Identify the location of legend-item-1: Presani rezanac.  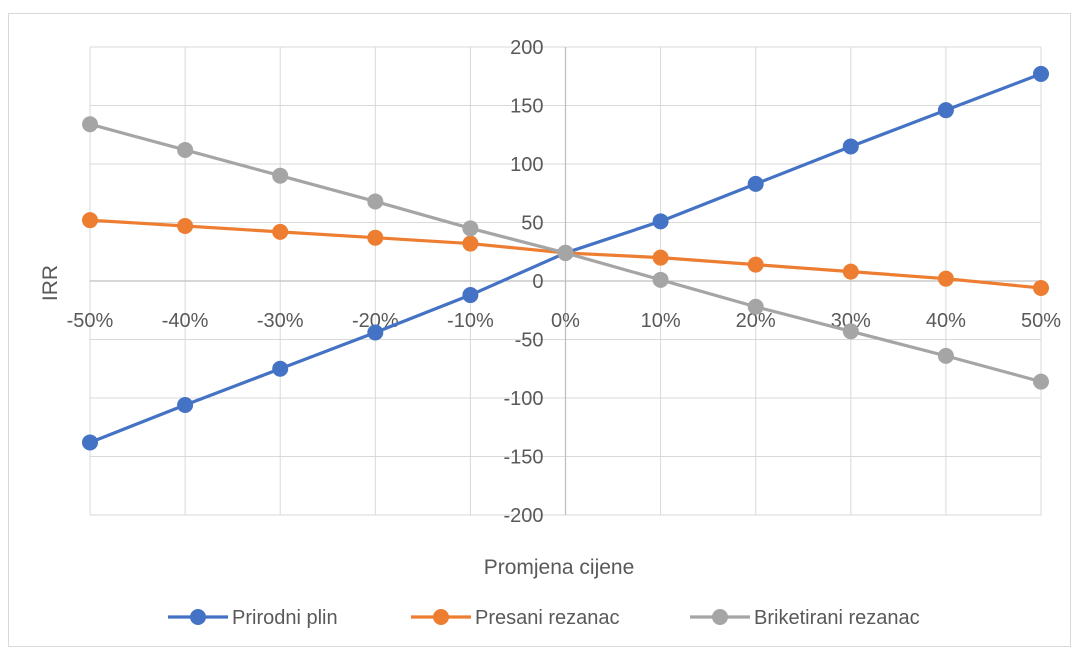
(515, 618).